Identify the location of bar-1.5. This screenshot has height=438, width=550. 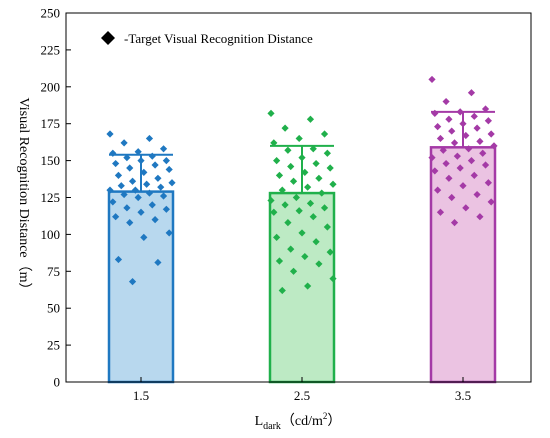
(141, 287).